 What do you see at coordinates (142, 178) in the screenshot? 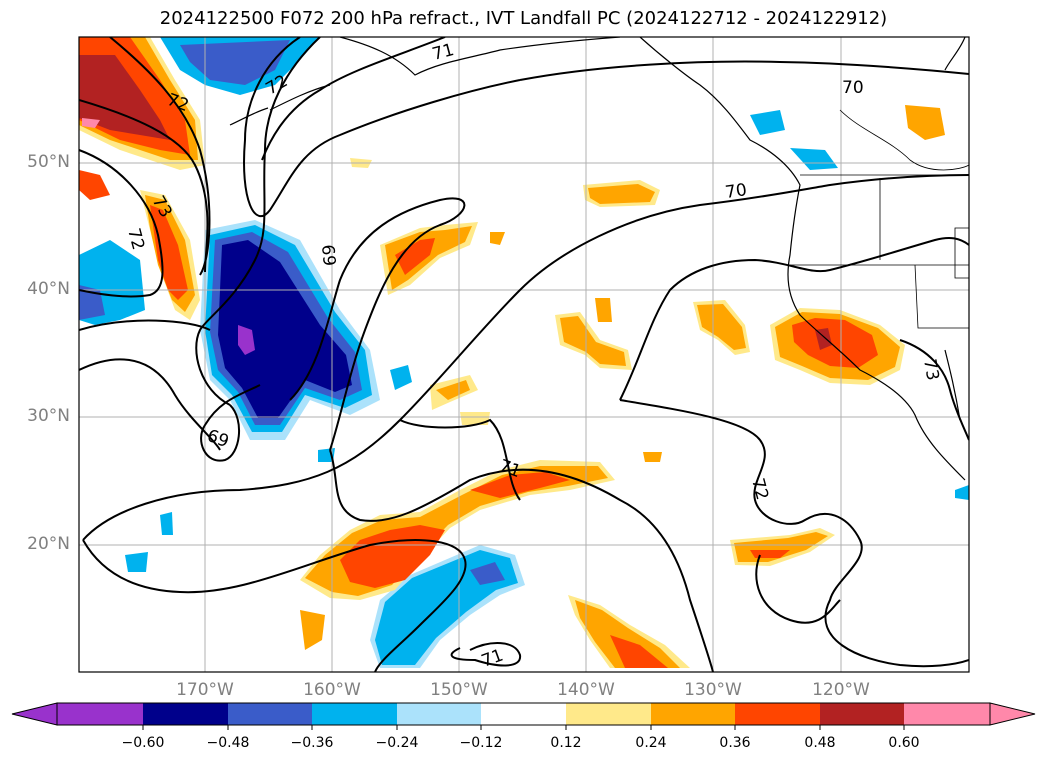
I see `warm-anomaly-northwest` at bounding box center [142, 178].